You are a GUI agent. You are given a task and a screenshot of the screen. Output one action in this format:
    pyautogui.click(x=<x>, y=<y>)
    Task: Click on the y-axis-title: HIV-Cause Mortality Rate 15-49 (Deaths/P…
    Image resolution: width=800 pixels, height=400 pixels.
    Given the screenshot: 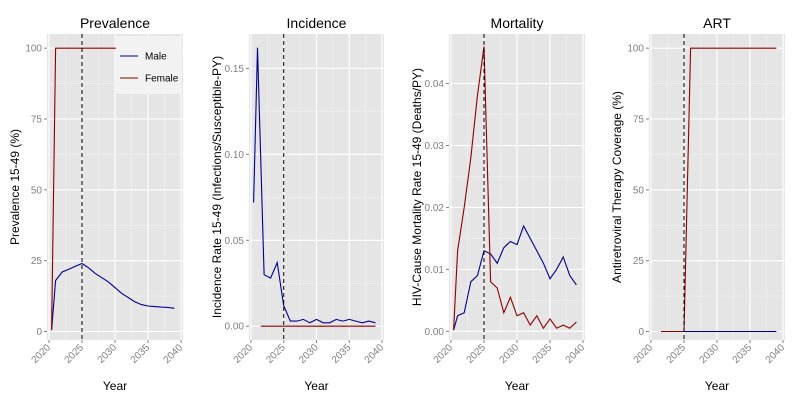 What is the action you would take?
    pyautogui.click(x=417, y=187)
    